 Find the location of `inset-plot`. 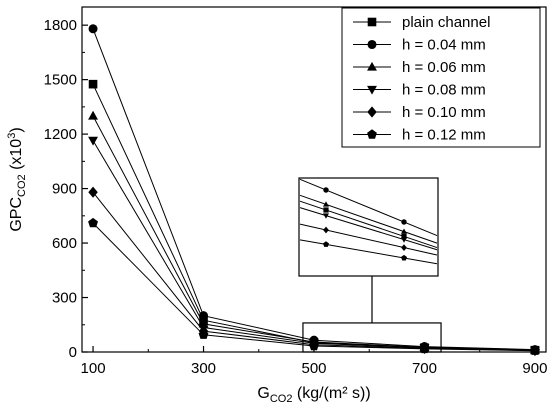

inset-plot is located at coordinates (368, 227).